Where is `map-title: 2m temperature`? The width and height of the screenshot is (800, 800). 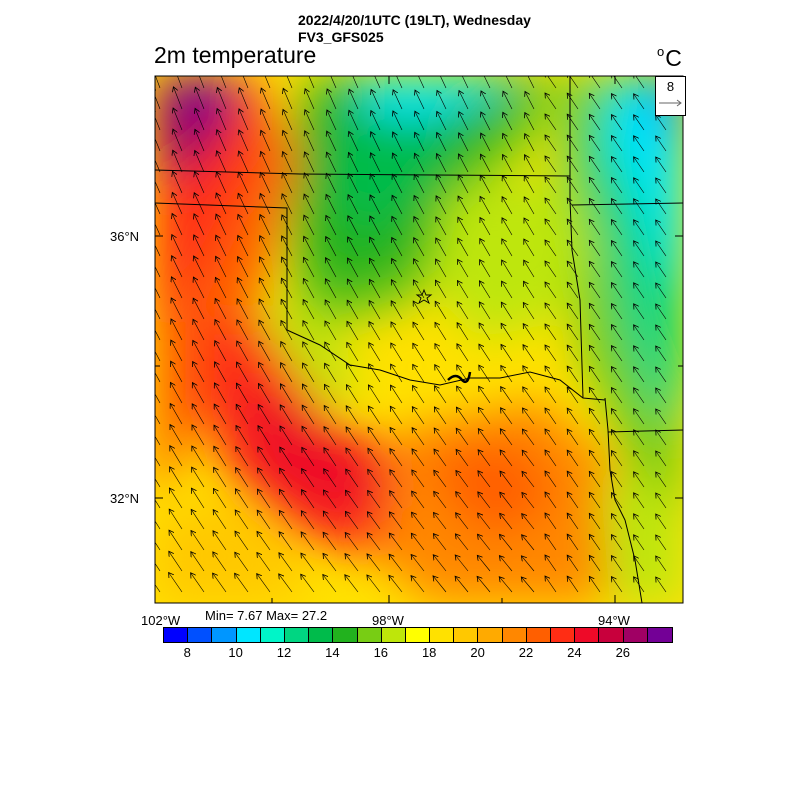
map-title: 2m temperature is located at coordinates (235, 55).